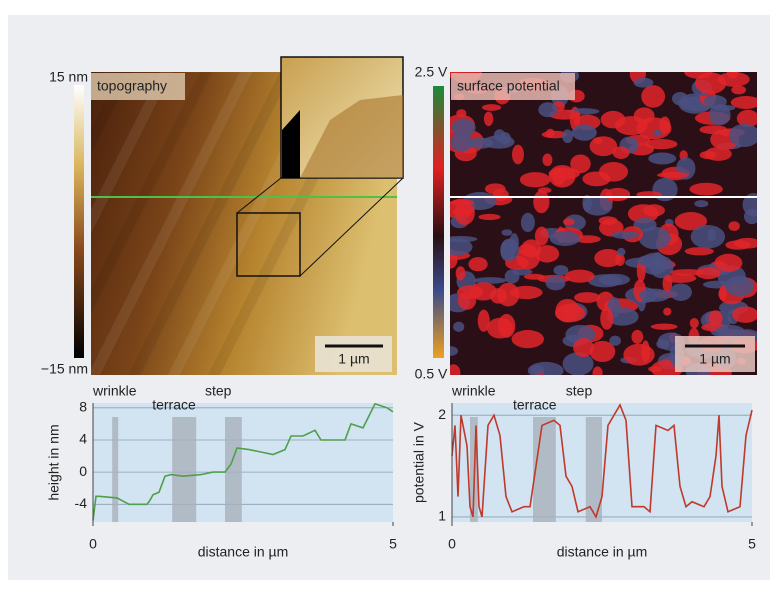 The height and width of the screenshot is (599, 778). Describe the element at coordinates (83, 471) in the screenshot. I see `y-tick-label: 0` at that location.